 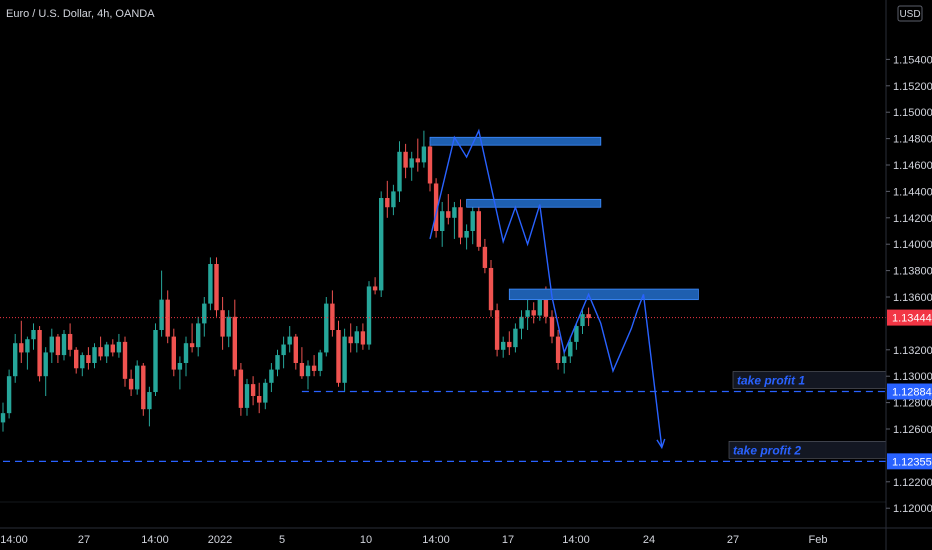 What do you see at coordinates (366, 540) in the screenshot?
I see `x-tick-label: 10` at bounding box center [366, 540].